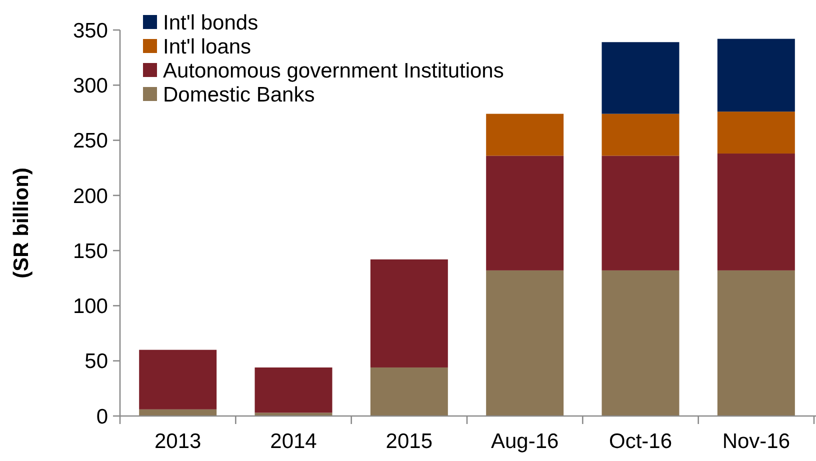 This screenshot has height=461, width=816. I want to click on y-tick-label: 150, so click(90, 251).